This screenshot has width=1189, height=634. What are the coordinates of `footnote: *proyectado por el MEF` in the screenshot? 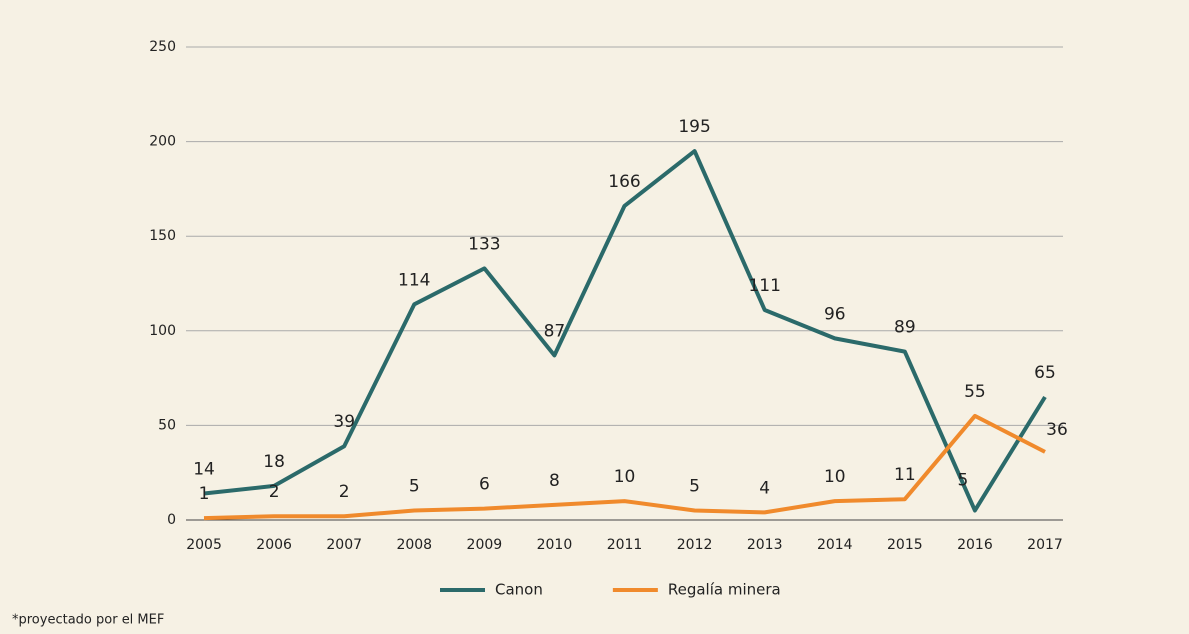 It's located at (88, 620).